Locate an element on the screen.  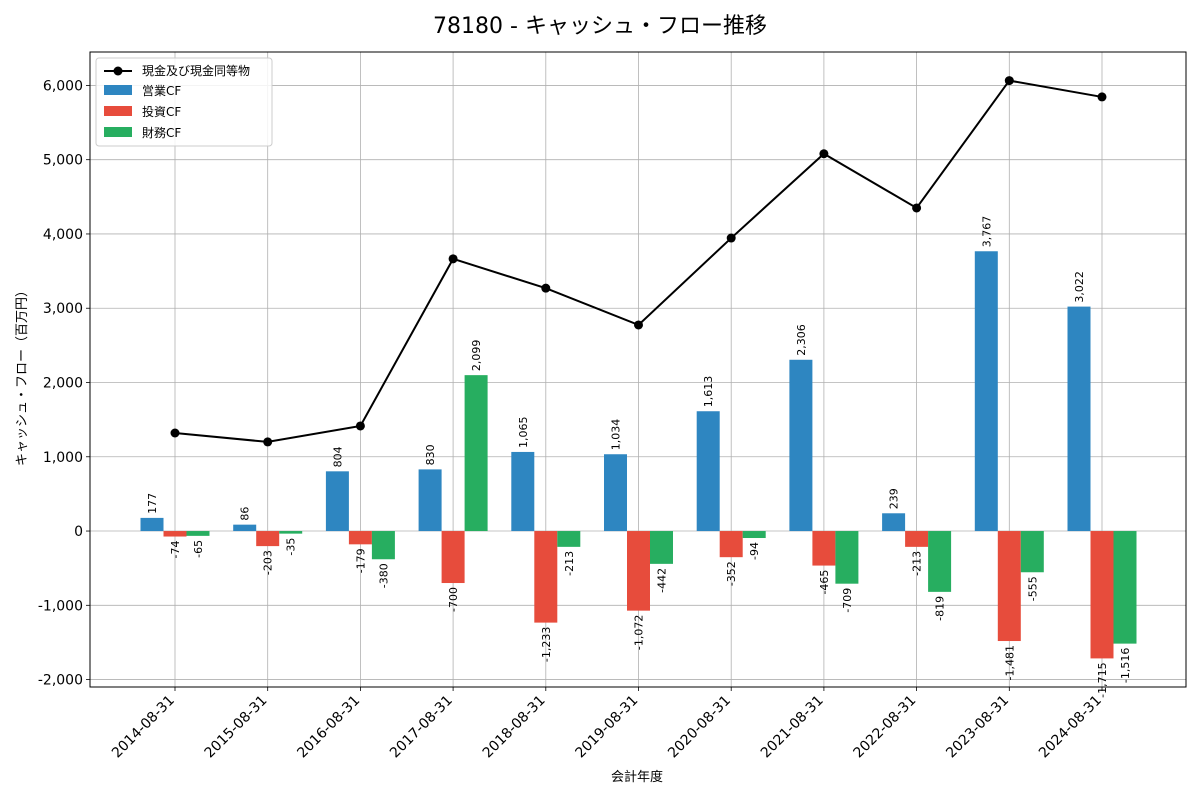
bar-value-label: -1,715 is located at coordinates (1102, 679).